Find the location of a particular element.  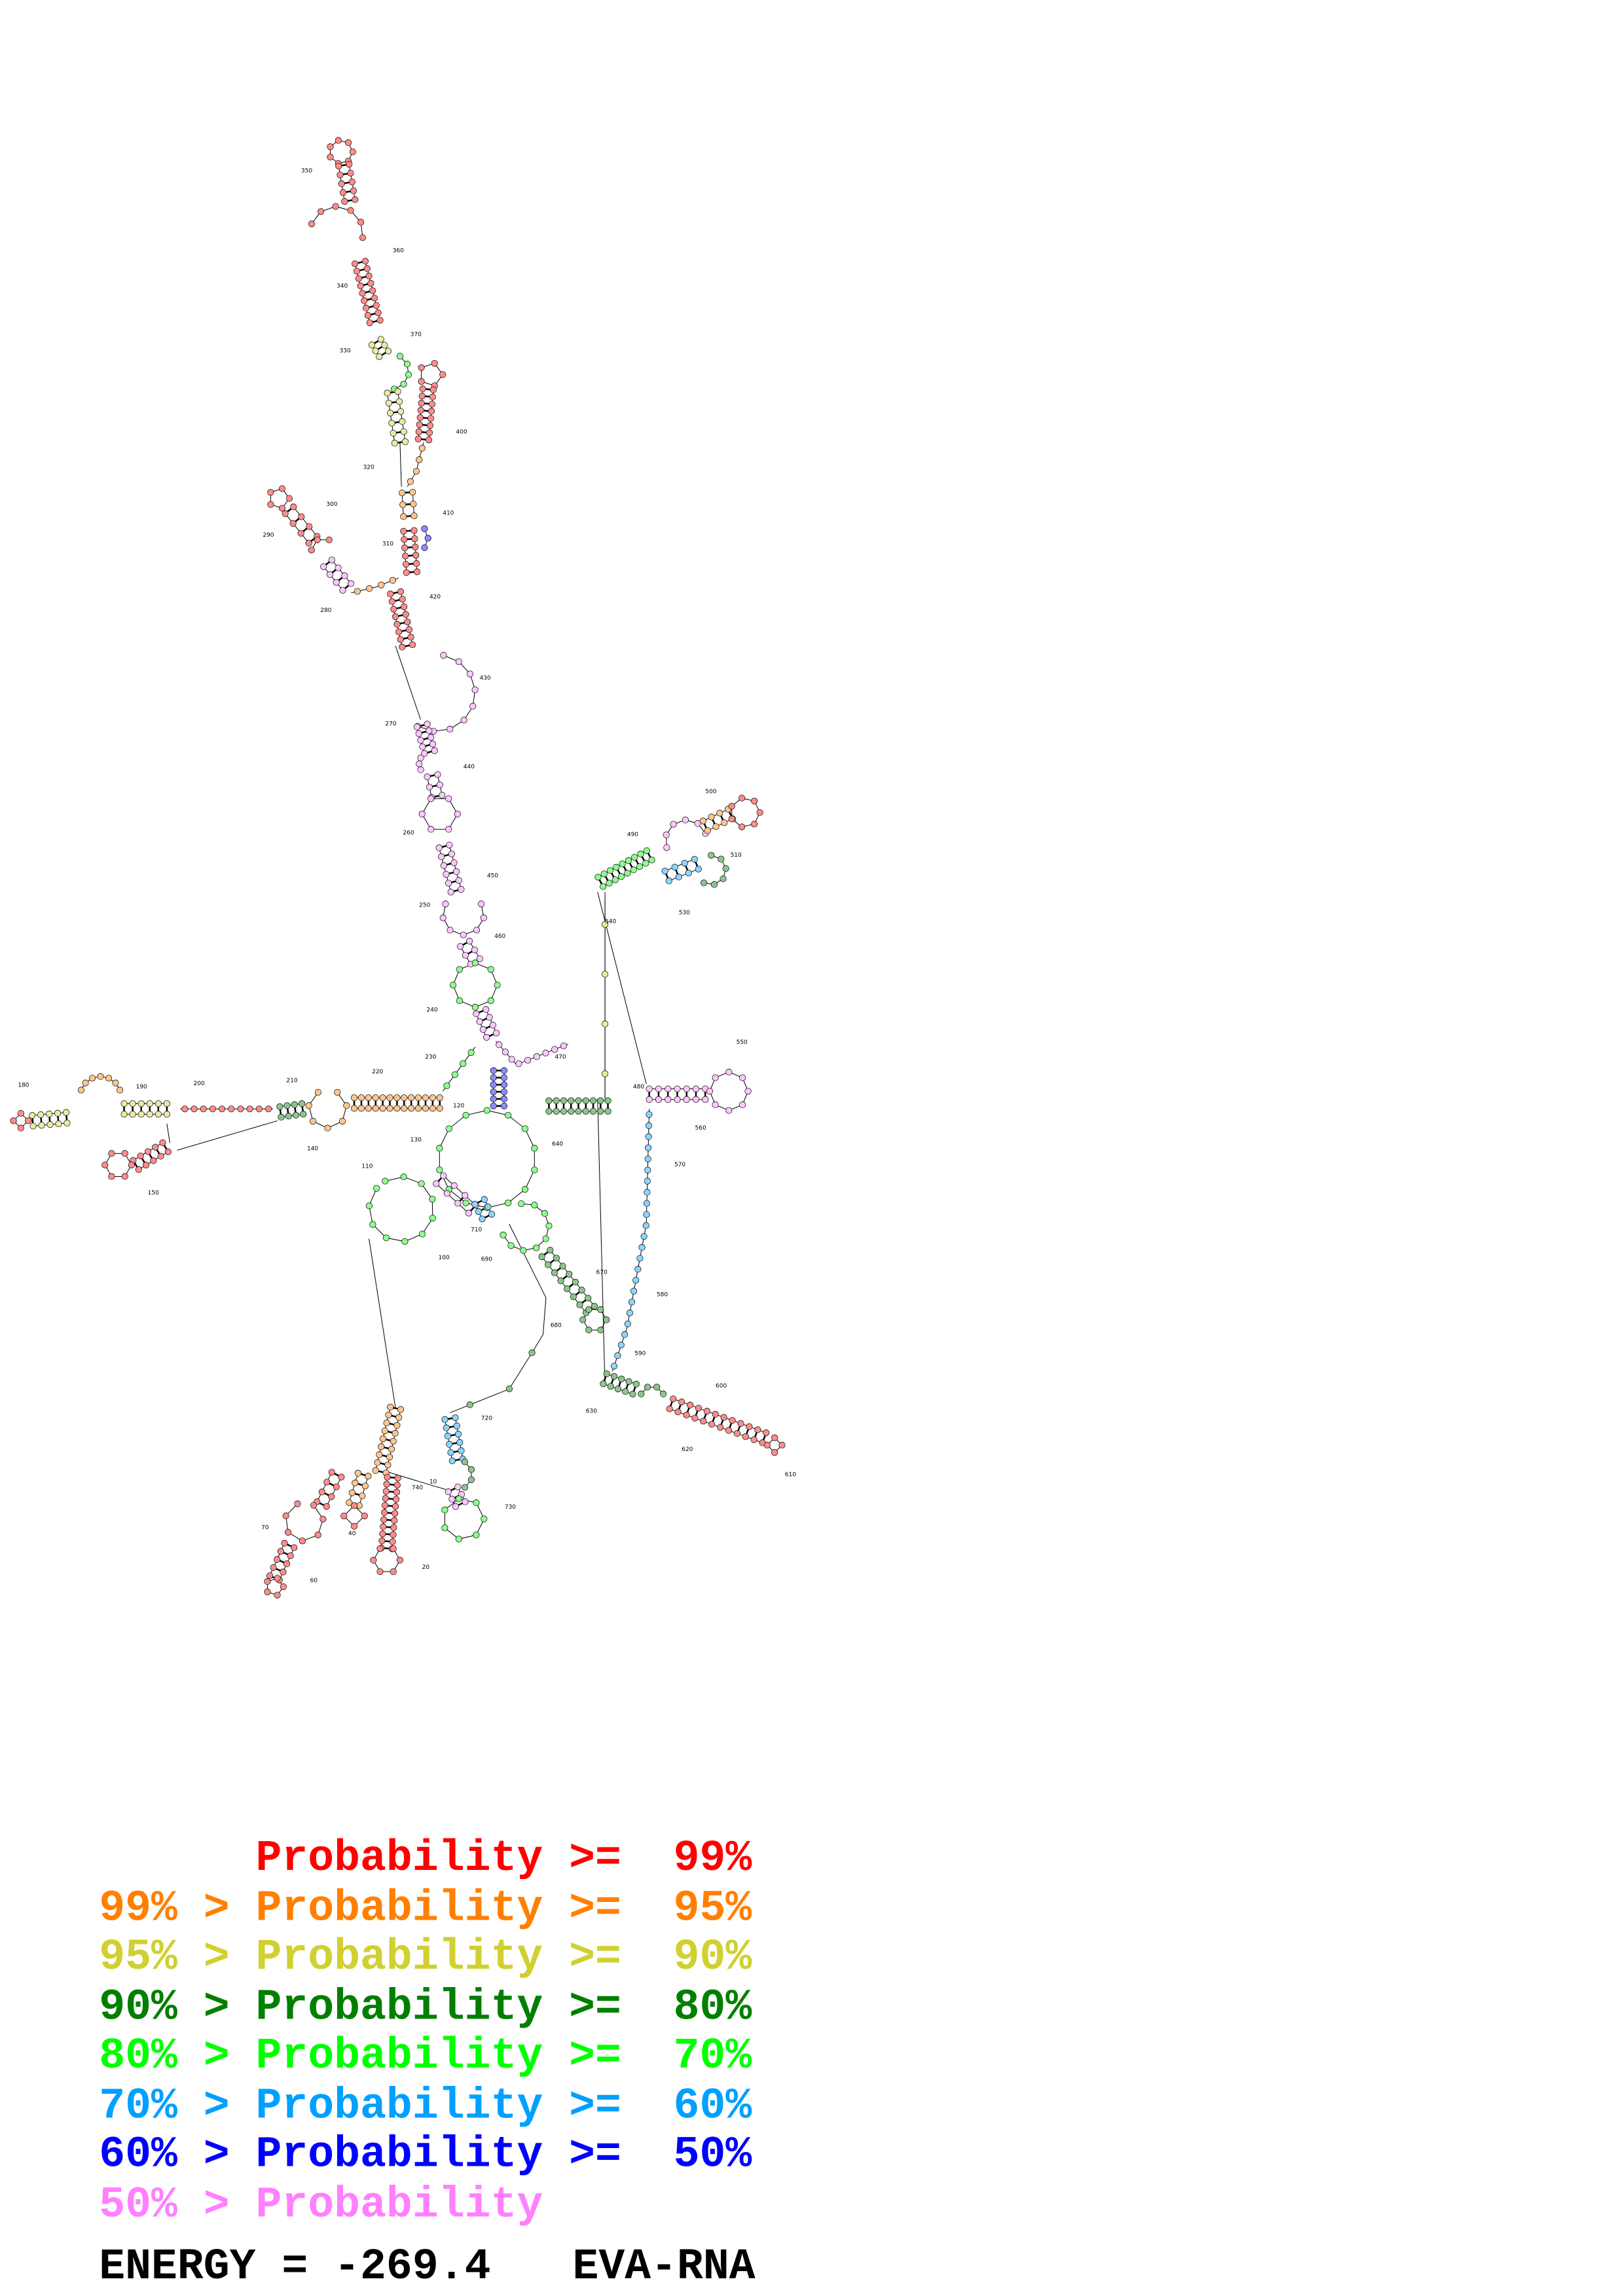

position-label: 200 is located at coordinates (198, 1084).